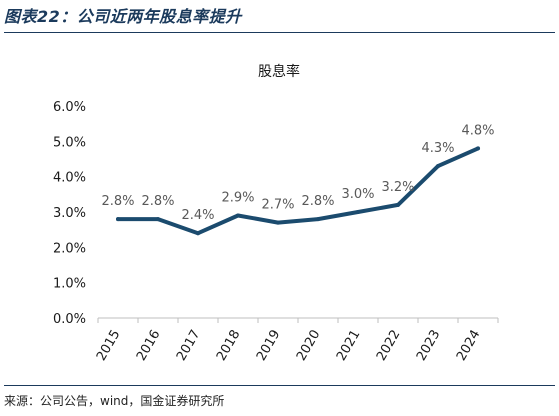 This screenshot has width=559, height=416. What do you see at coordinates (229, 346) in the screenshot?
I see `x-tick-label: 2018` at bounding box center [229, 346].